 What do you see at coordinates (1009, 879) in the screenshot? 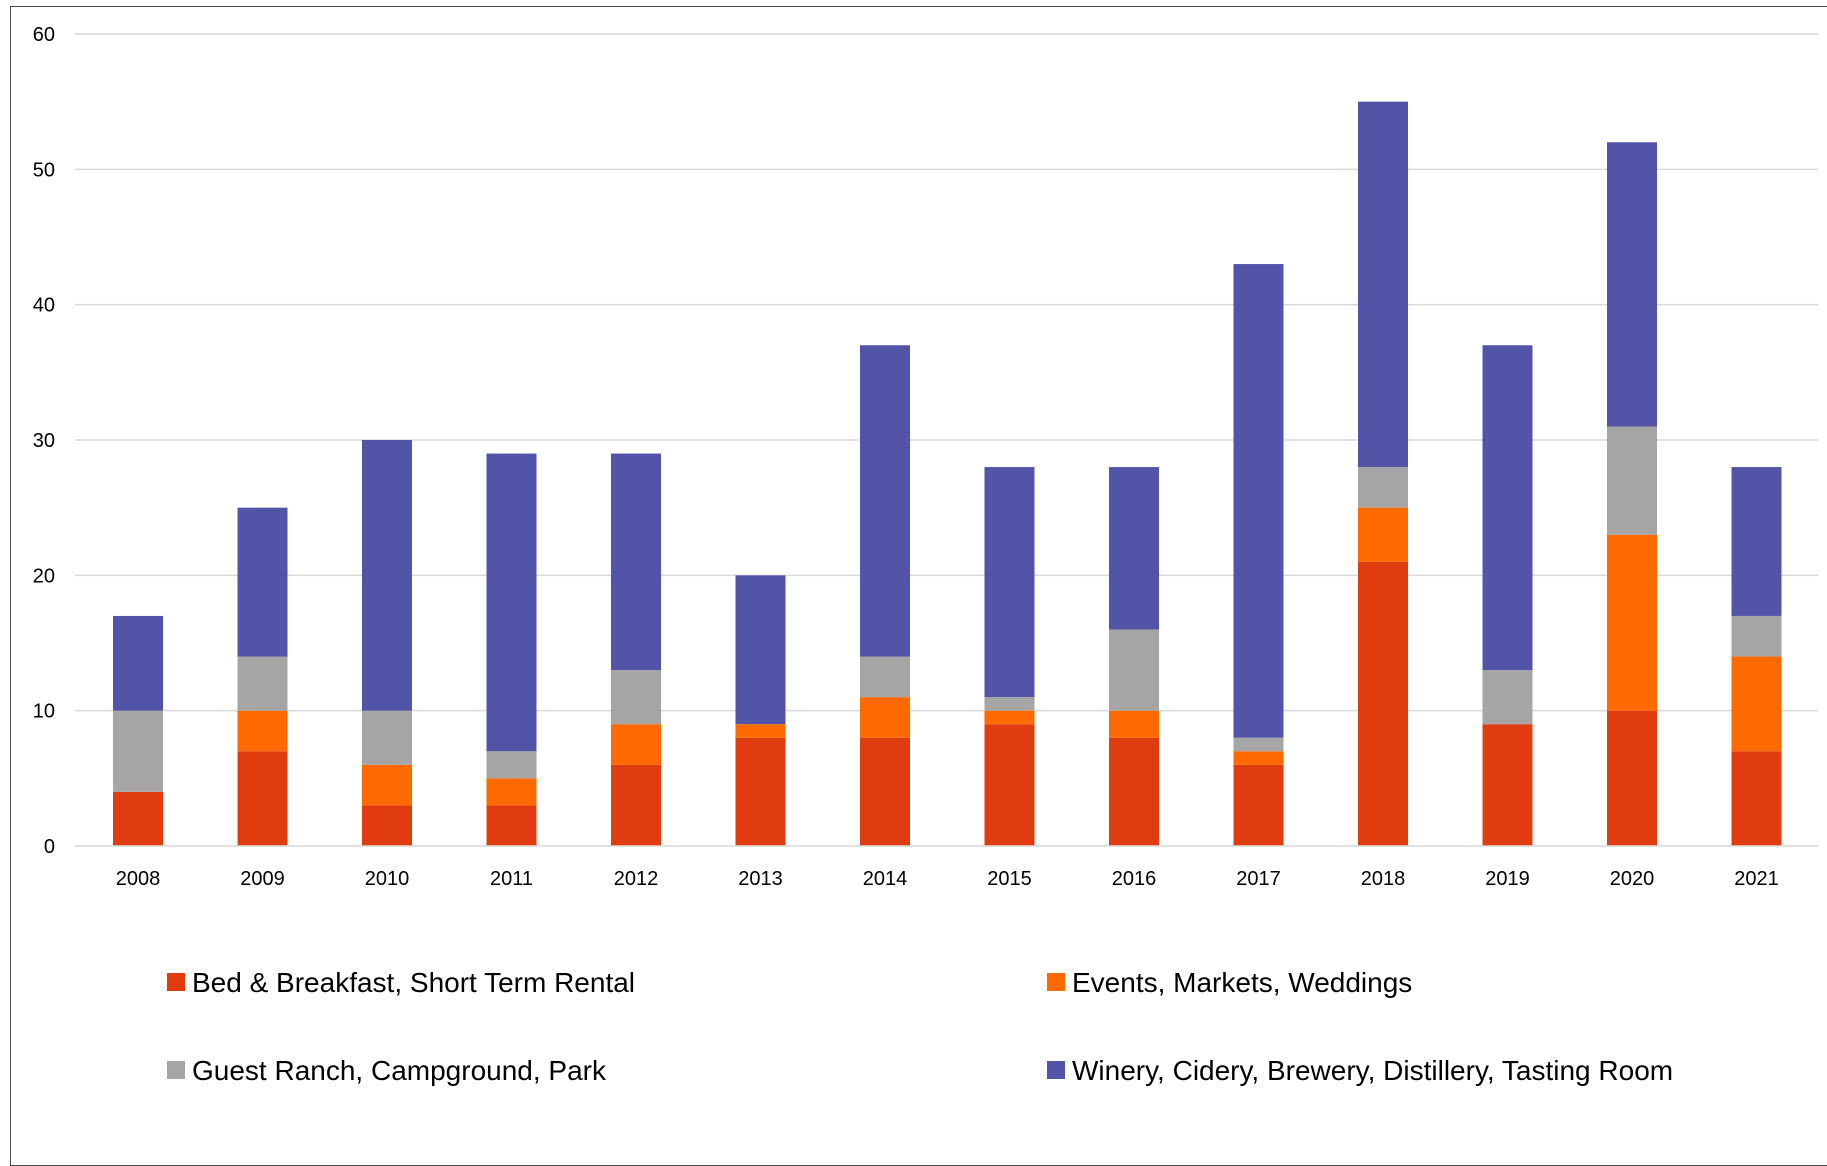
I see `x-tick-label: 2015` at bounding box center [1009, 879].